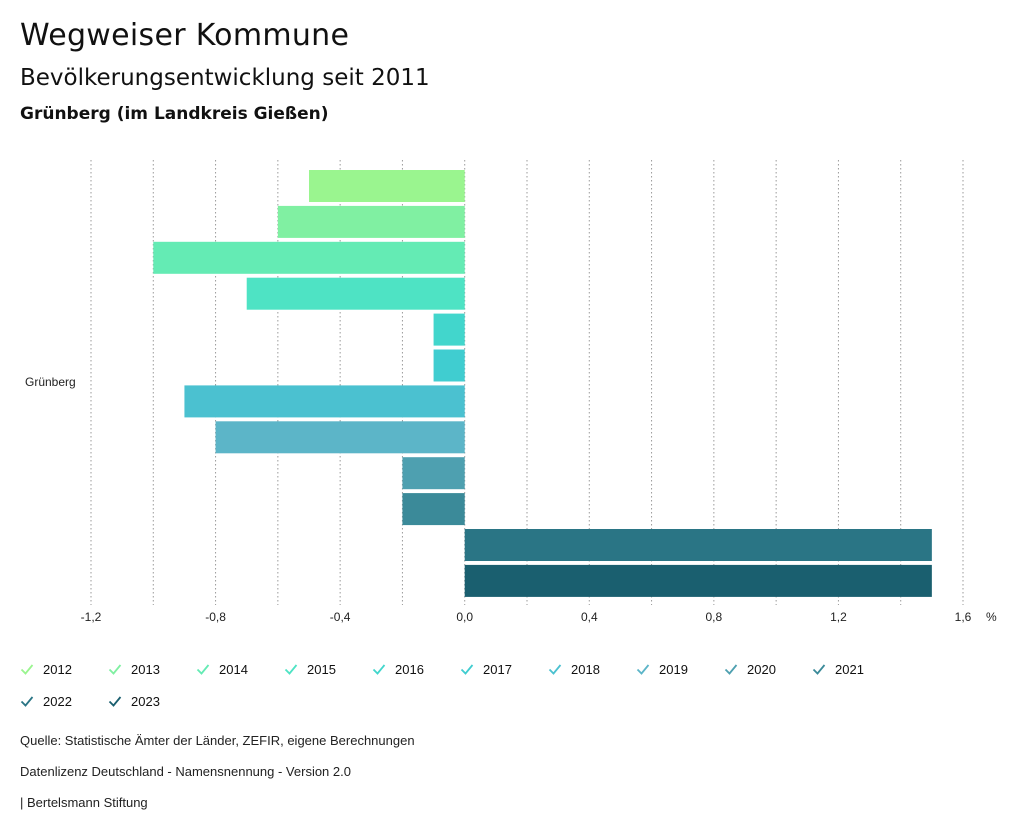 This screenshot has height=835, width=1024. I want to click on legend-item-2013: 2013, so click(134, 669).